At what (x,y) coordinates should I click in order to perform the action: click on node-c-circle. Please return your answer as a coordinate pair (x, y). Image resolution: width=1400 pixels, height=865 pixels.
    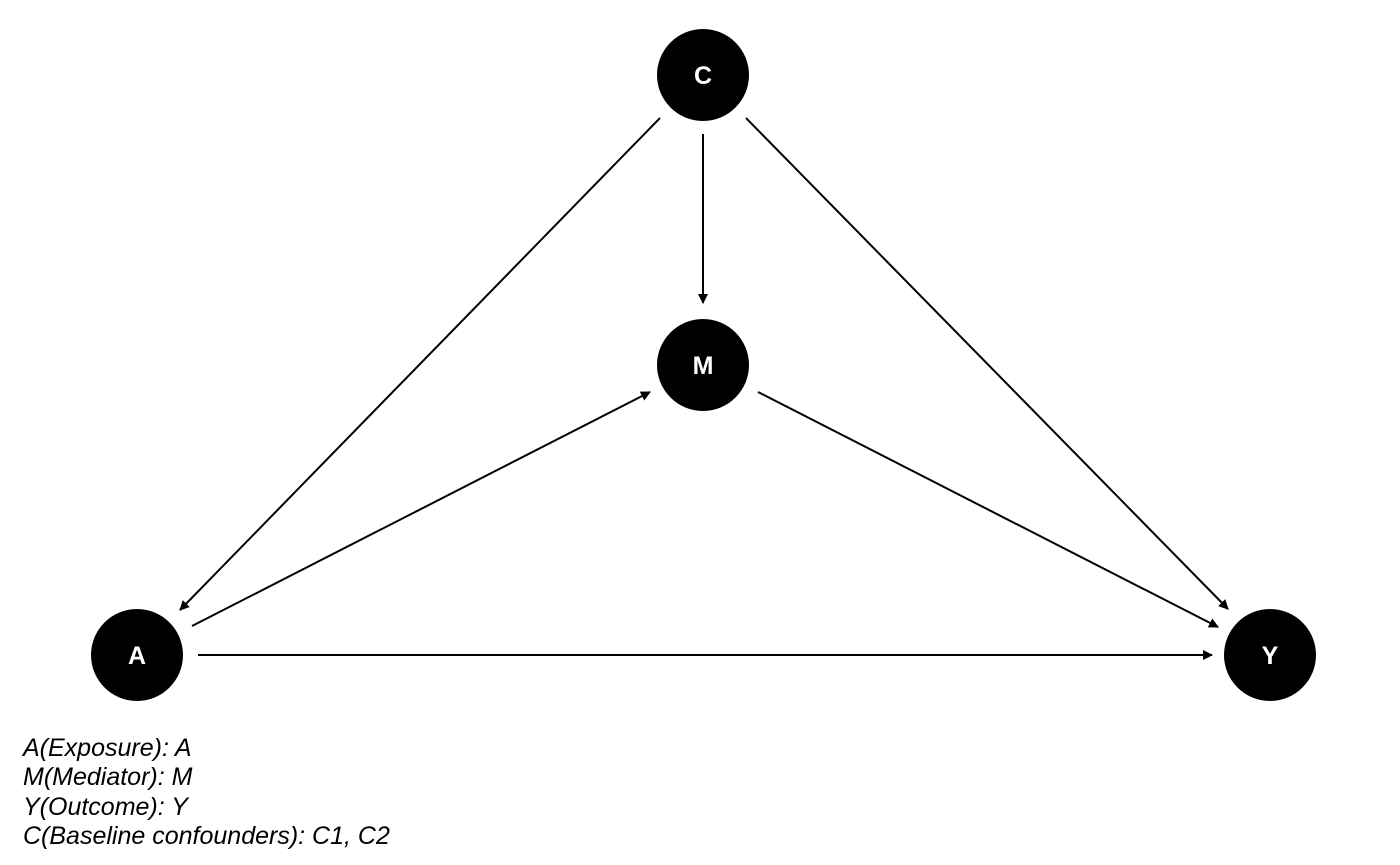
    Looking at the image, I should click on (703, 75).